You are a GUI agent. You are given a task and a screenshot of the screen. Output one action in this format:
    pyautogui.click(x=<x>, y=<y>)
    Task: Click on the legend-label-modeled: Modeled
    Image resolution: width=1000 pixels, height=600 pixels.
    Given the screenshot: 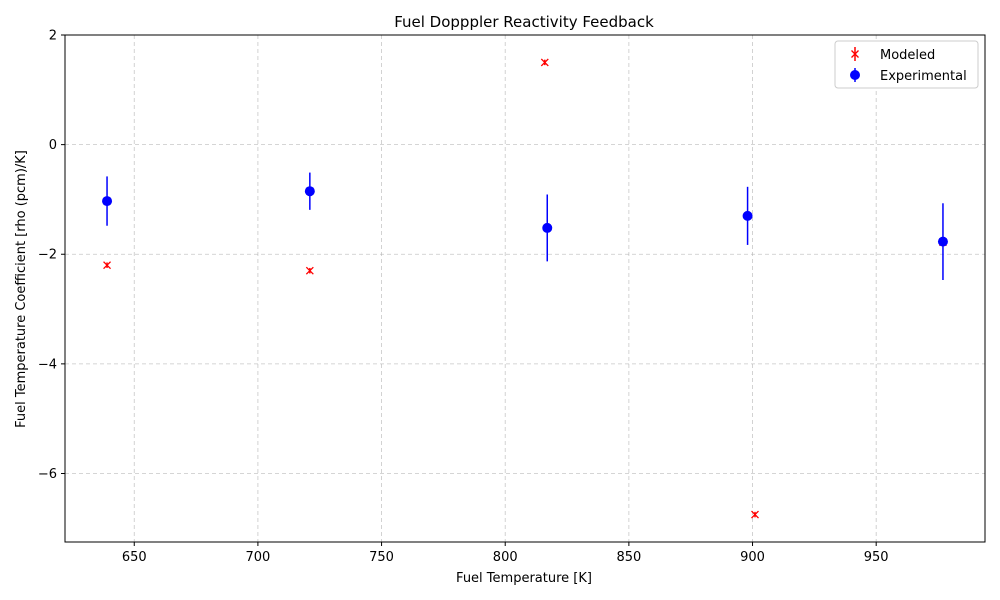 What is the action you would take?
    pyautogui.click(x=907, y=55)
    